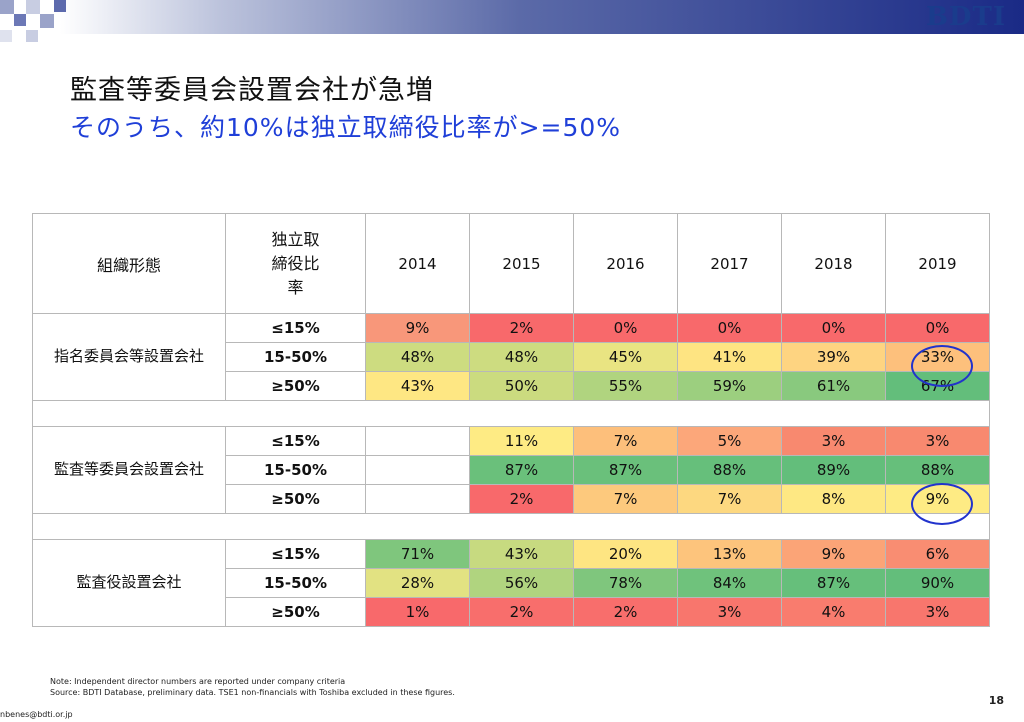 The width and height of the screenshot is (1024, 722). What do you see at coordinates (295, 263) in the screenshot?
I see `header-ratio: 独立取締役比率` at bounding box center [295, 263].